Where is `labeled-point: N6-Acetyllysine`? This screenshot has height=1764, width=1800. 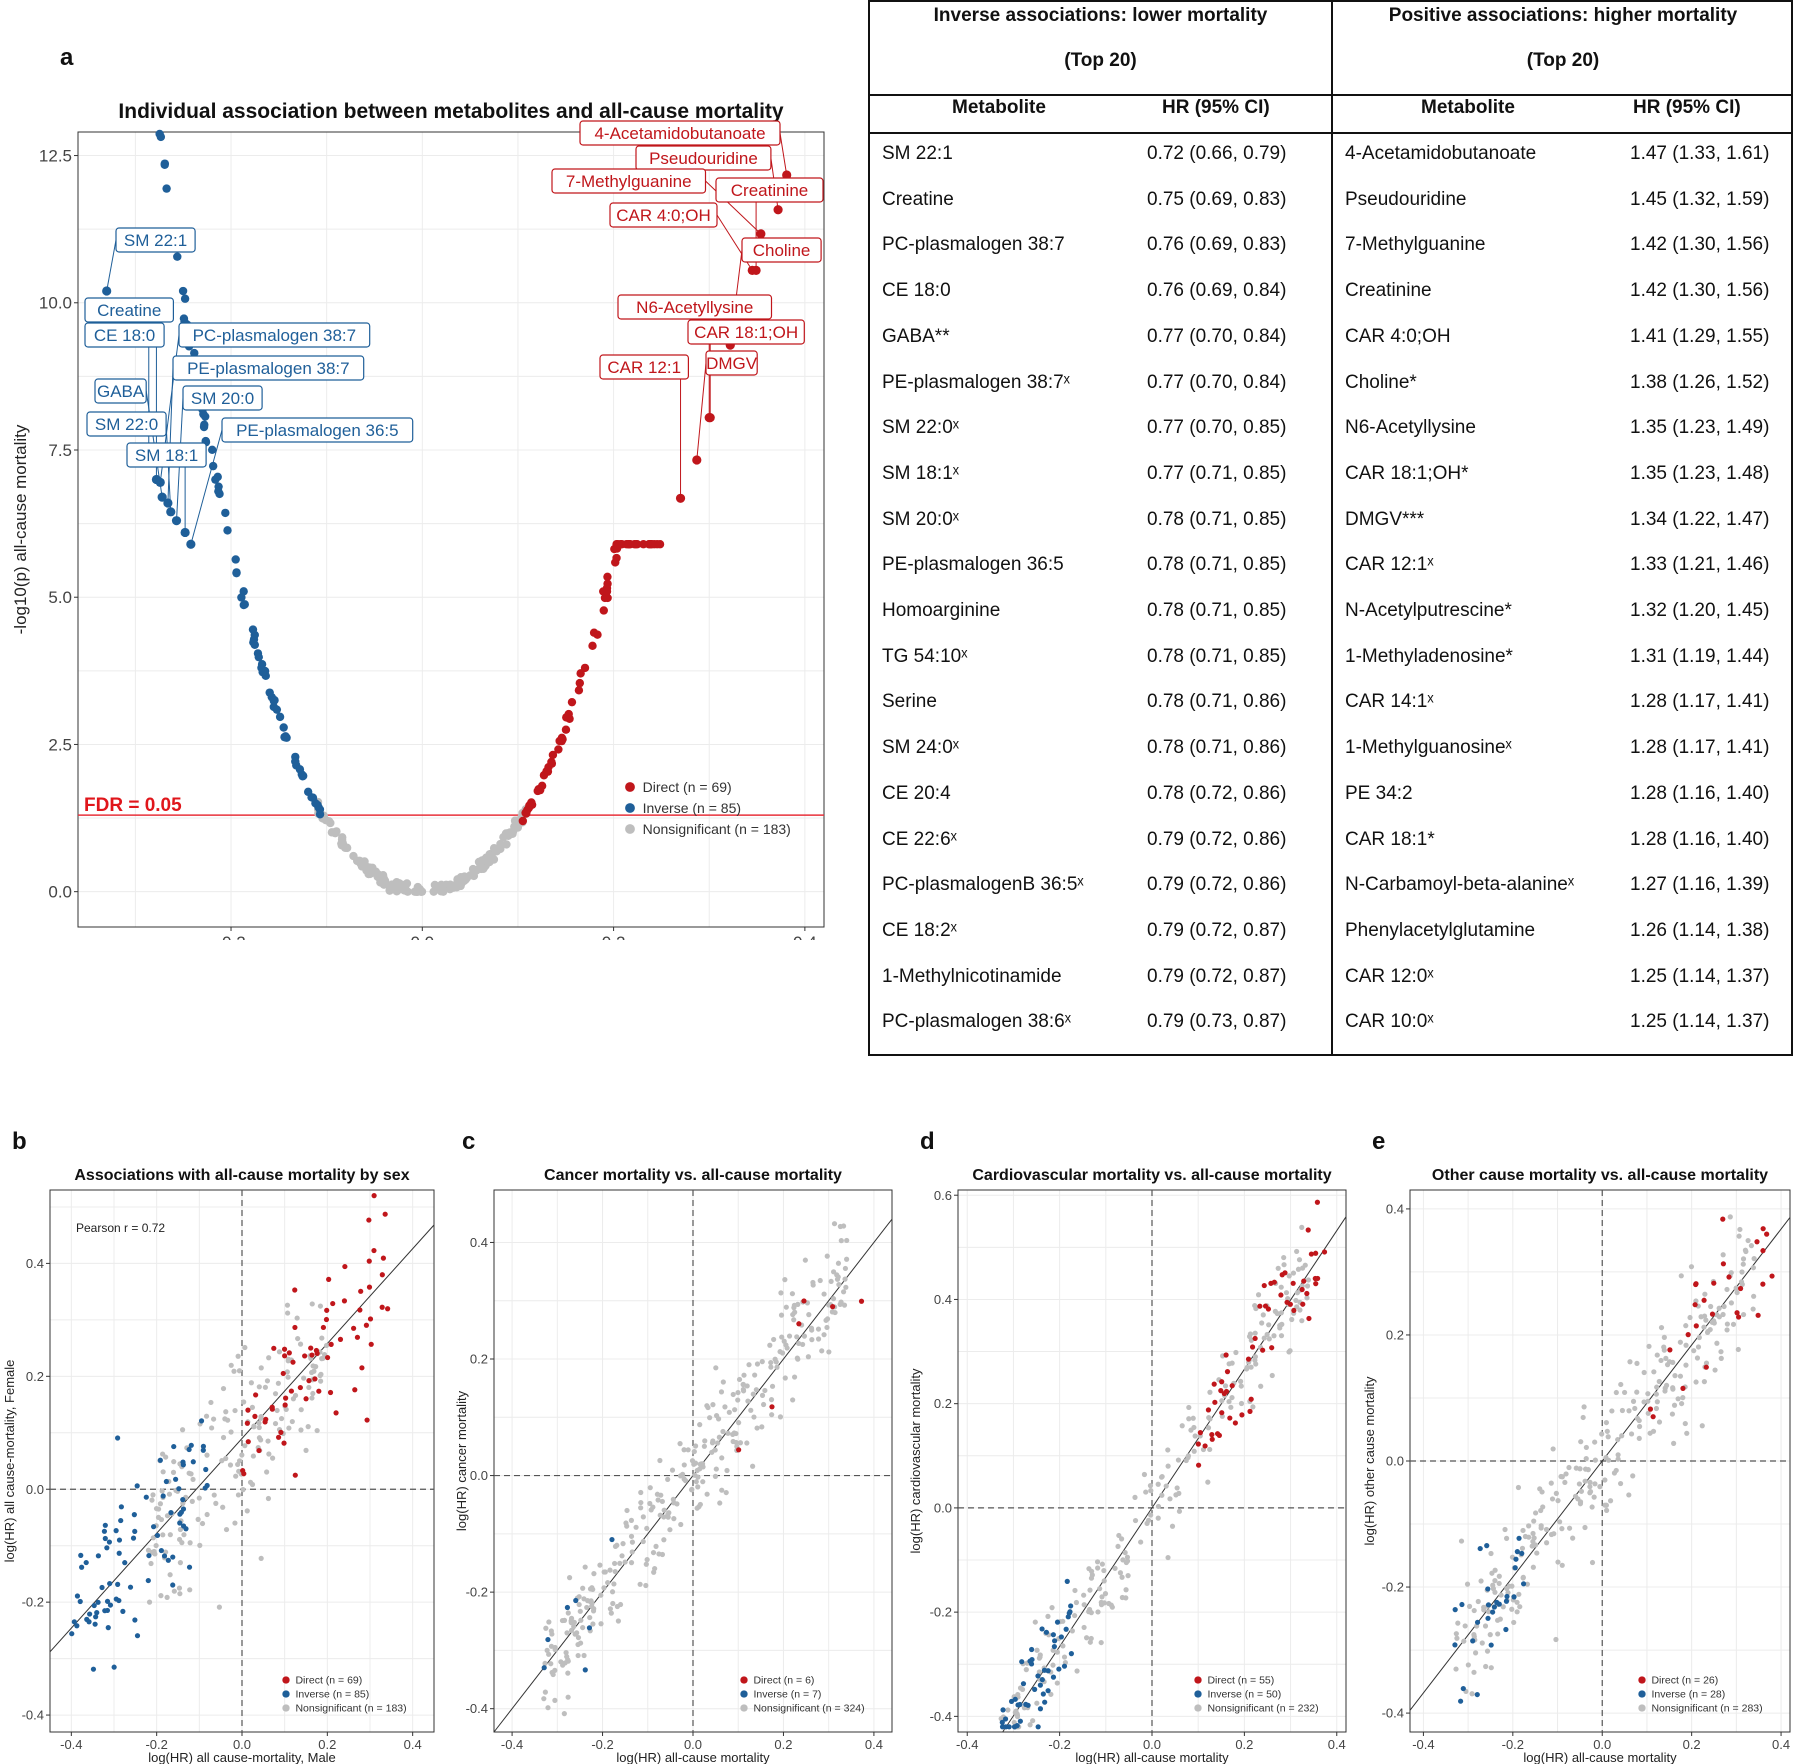
labeled-point: N6-Acetyllysine is located at coordinates (695, 358).